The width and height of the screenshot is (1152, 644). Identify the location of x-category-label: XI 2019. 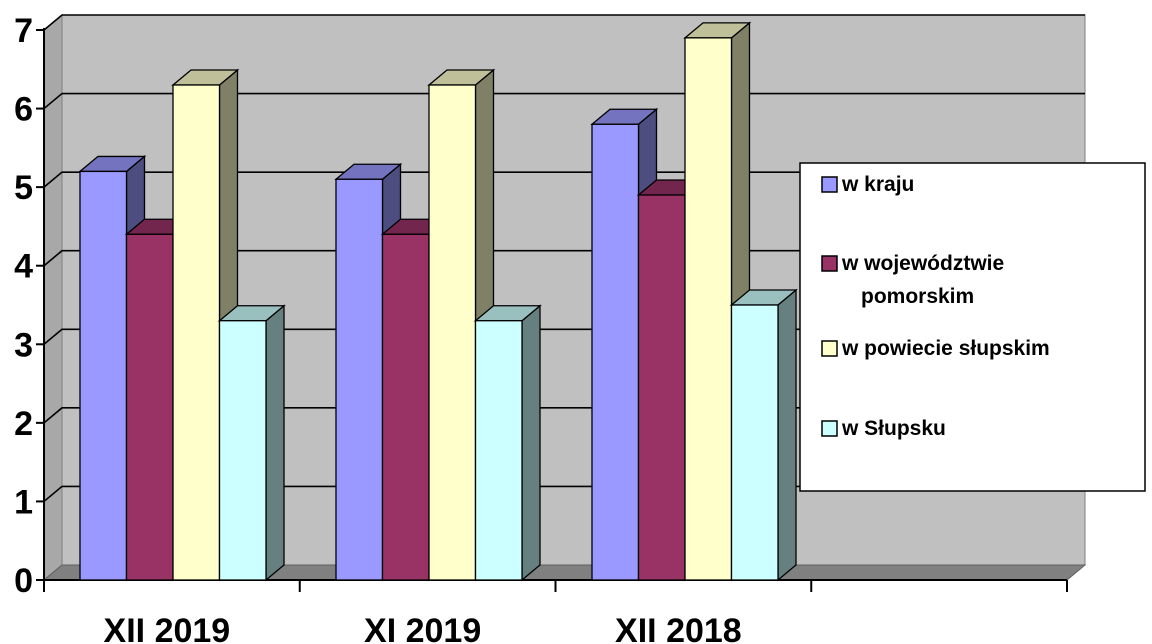
(422, 628).